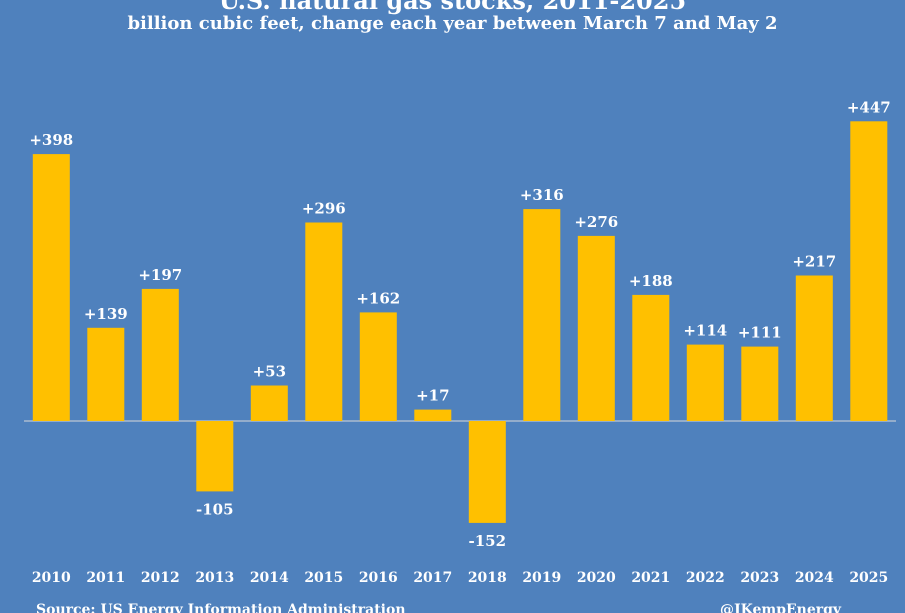 The height and width of the screenshot is (613, 905). I want to click on bar-2024, so click(814, 348).